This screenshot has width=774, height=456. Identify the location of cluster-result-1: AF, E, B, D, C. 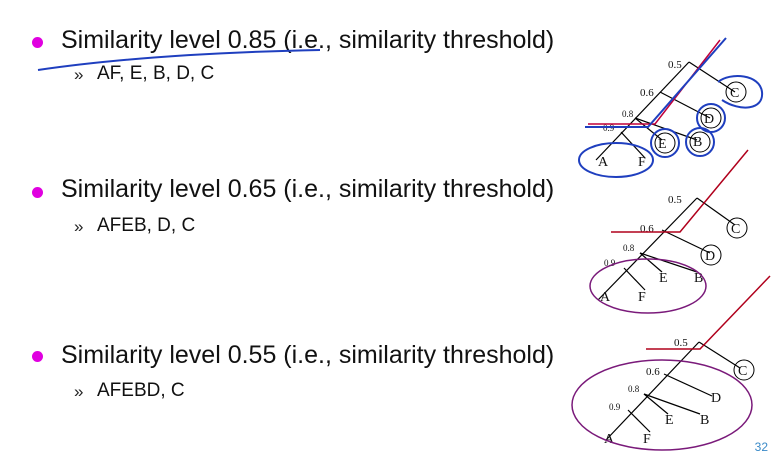
(156, 73).